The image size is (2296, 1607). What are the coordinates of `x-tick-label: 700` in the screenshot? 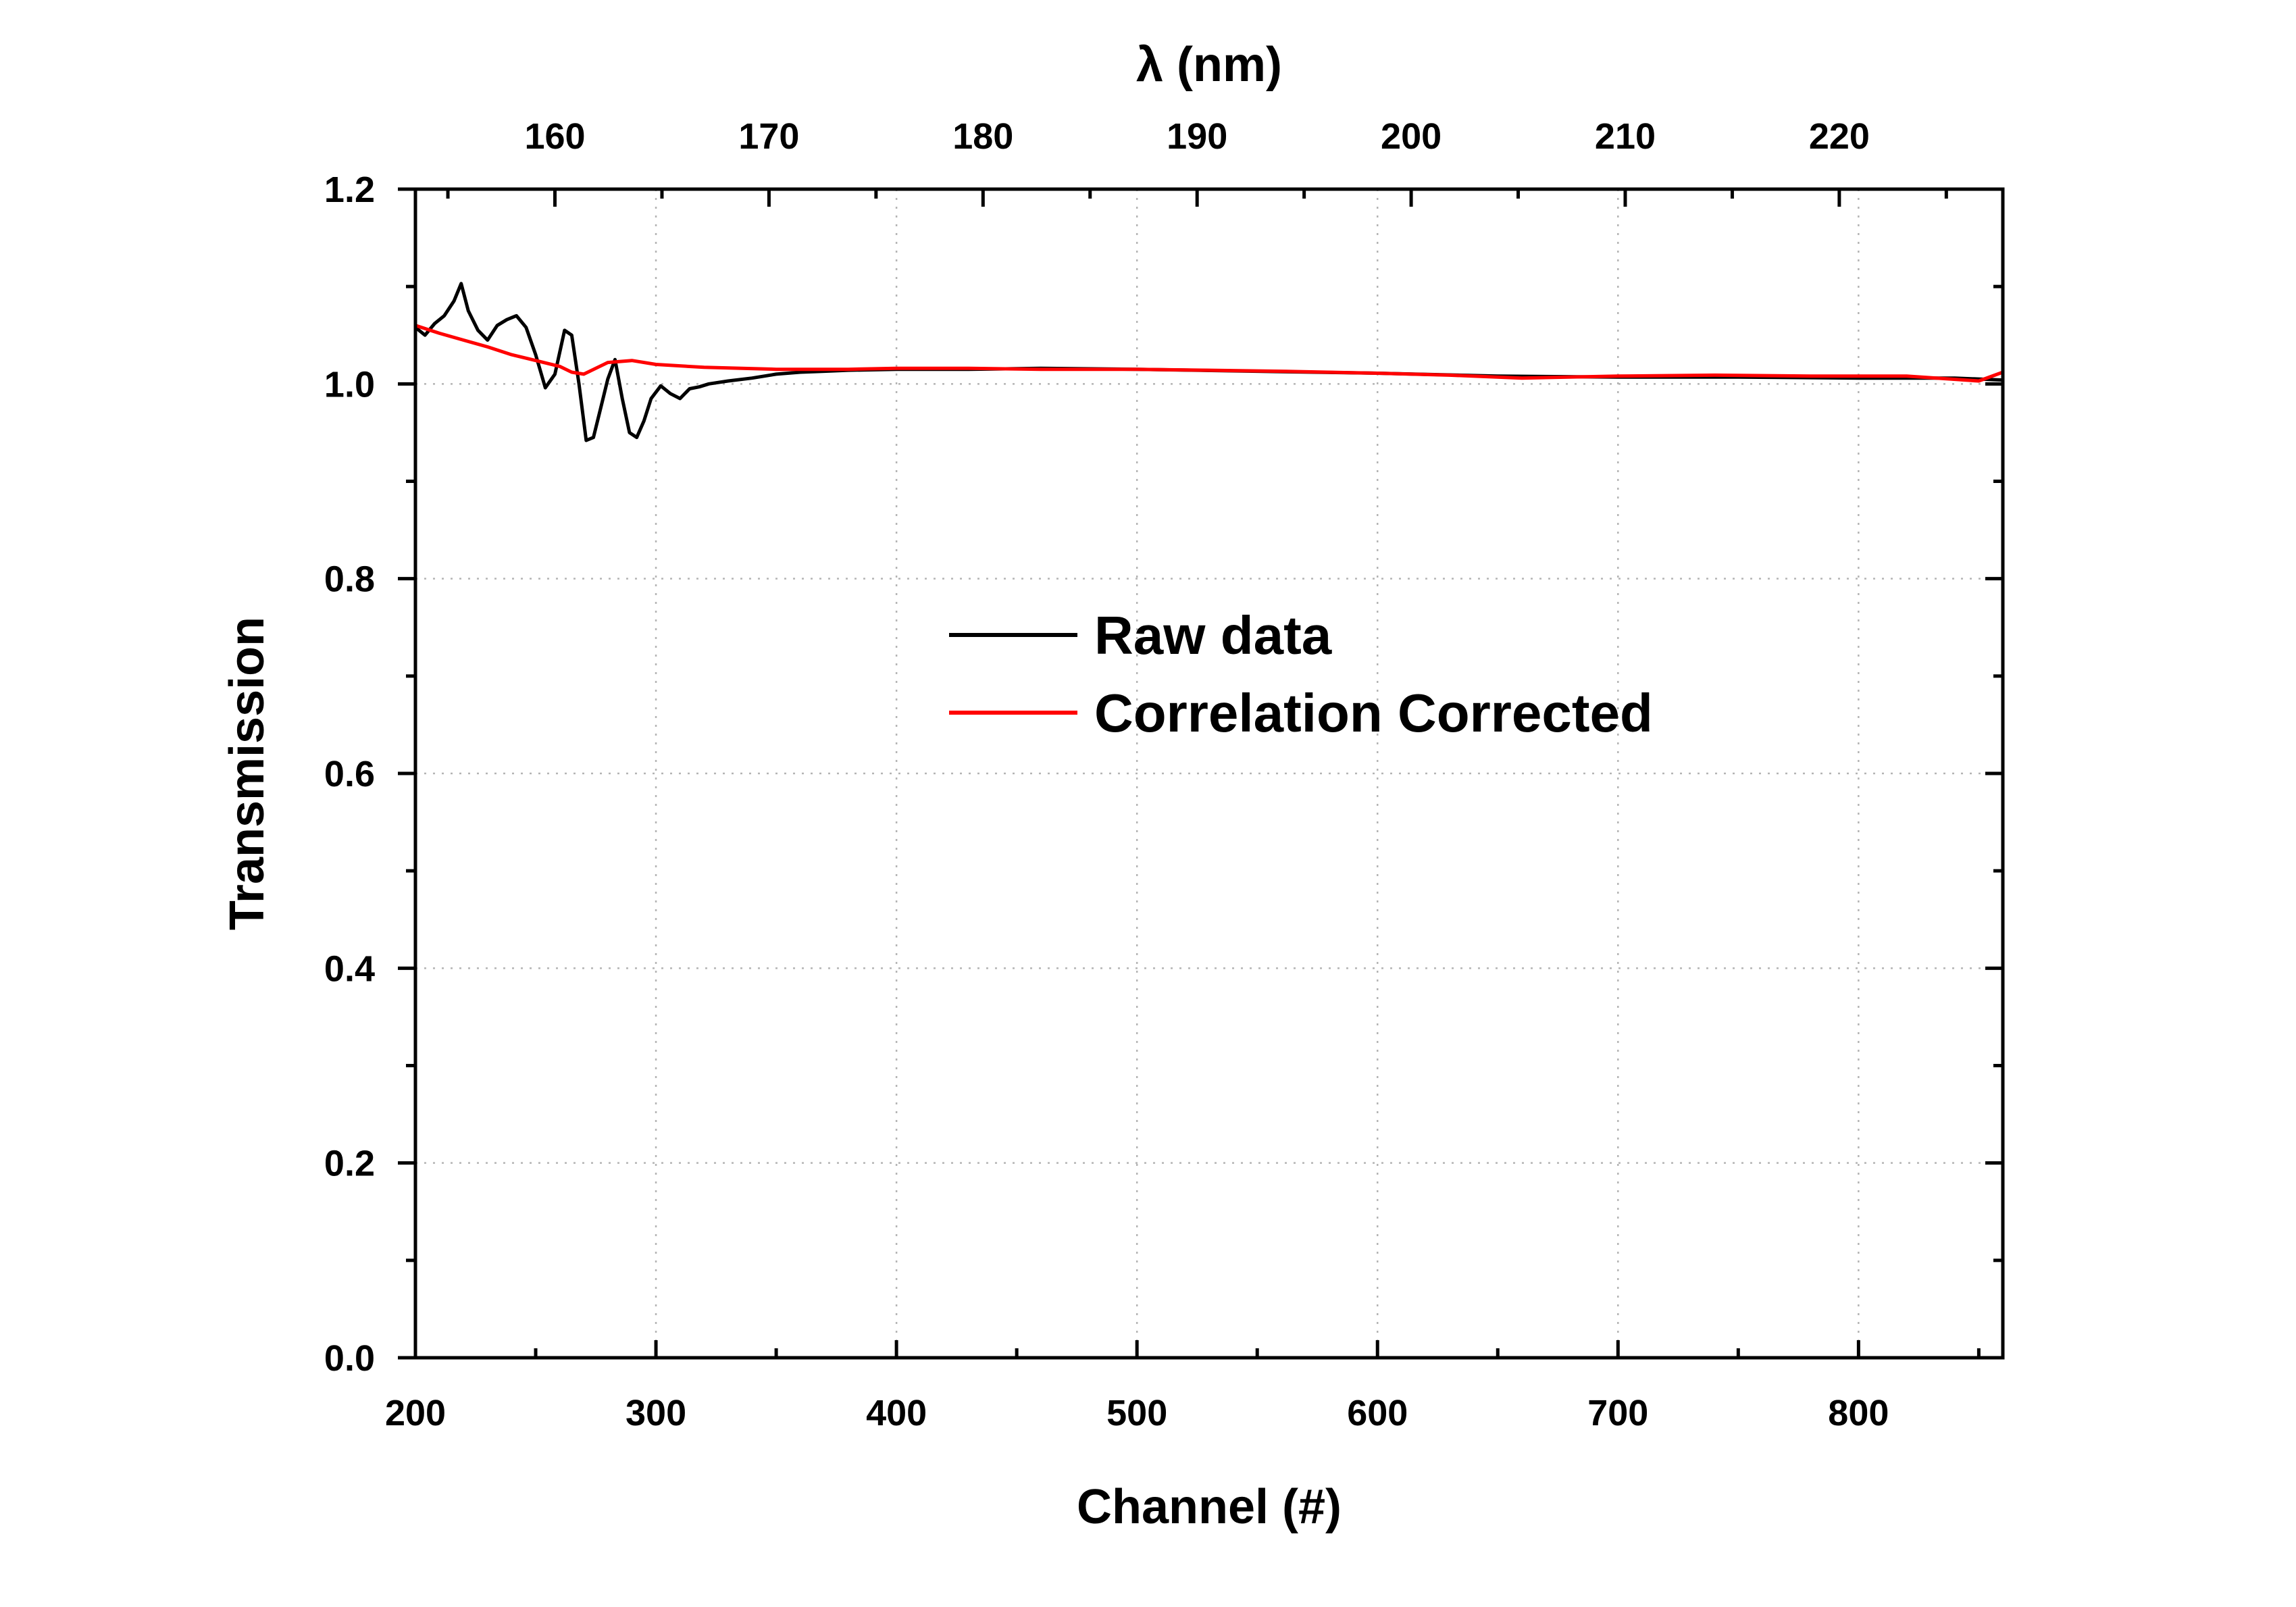 It's located at (1617, 1413).